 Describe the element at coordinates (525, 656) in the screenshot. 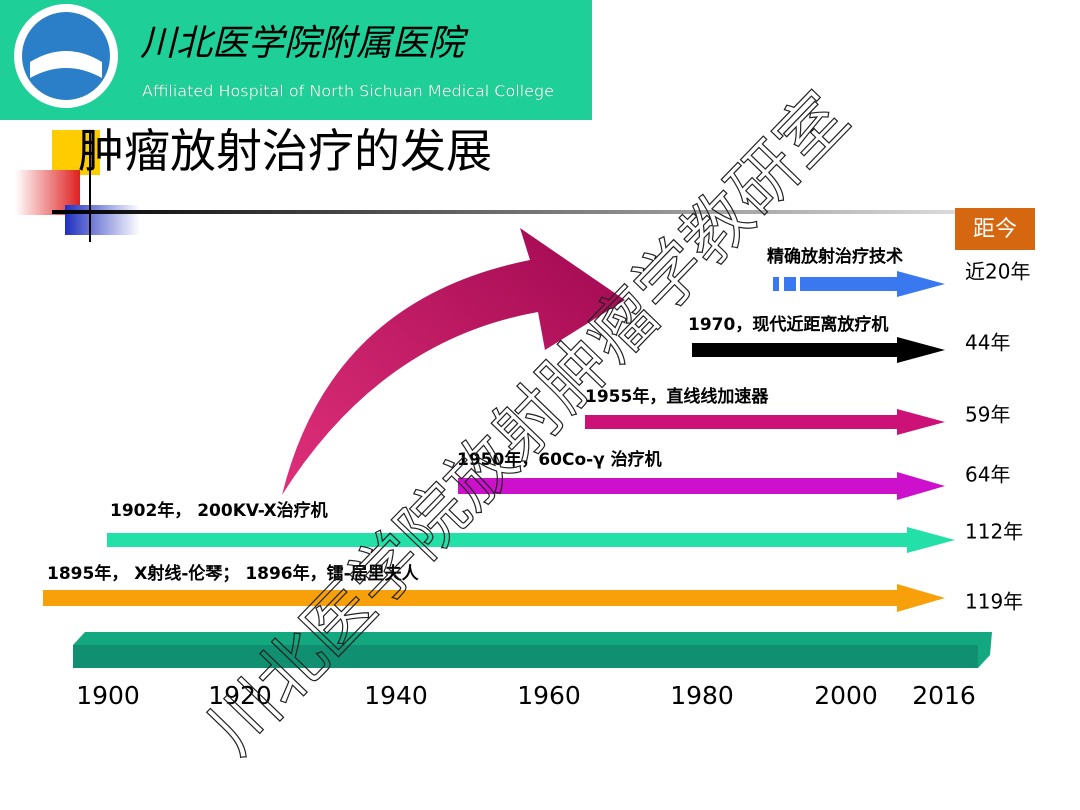

I see `timeline-bar-front` at that location.